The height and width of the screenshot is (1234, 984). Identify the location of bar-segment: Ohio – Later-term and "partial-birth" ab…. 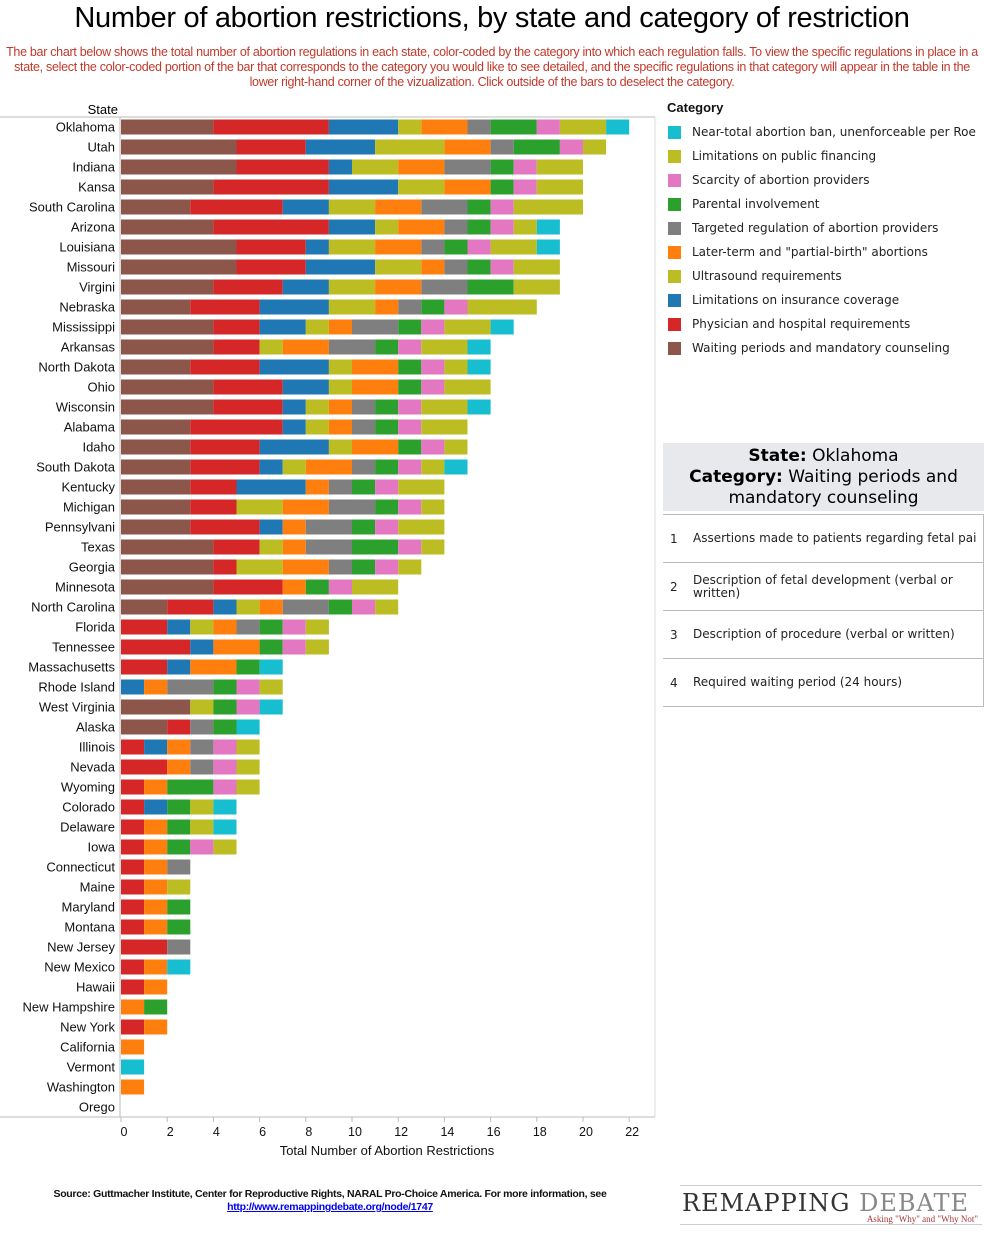
(375, 387).